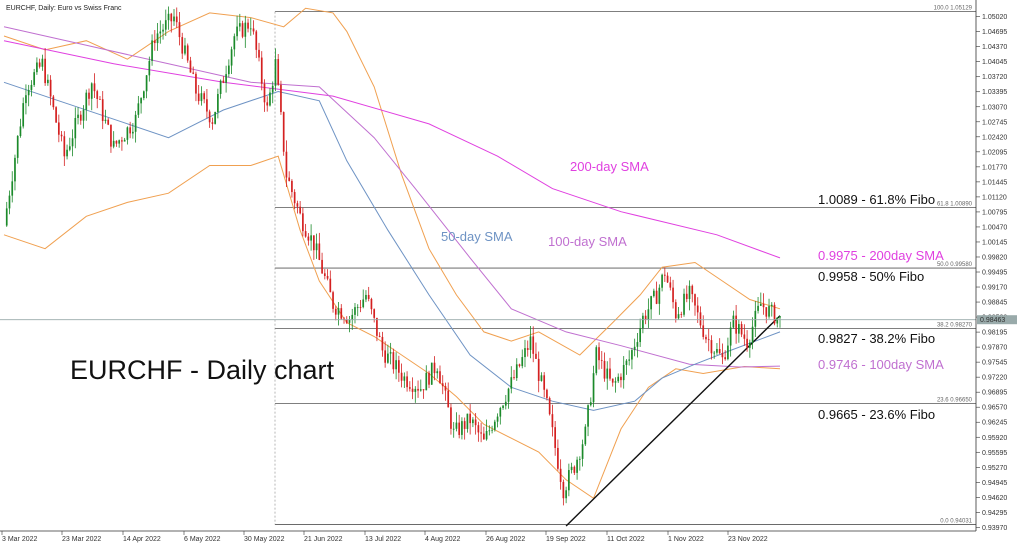  What do you see at coordinates (443, 539) in the screenshot?
I see `x-tick-label: 4 Aug 2022` at bounding box center [443, 539].